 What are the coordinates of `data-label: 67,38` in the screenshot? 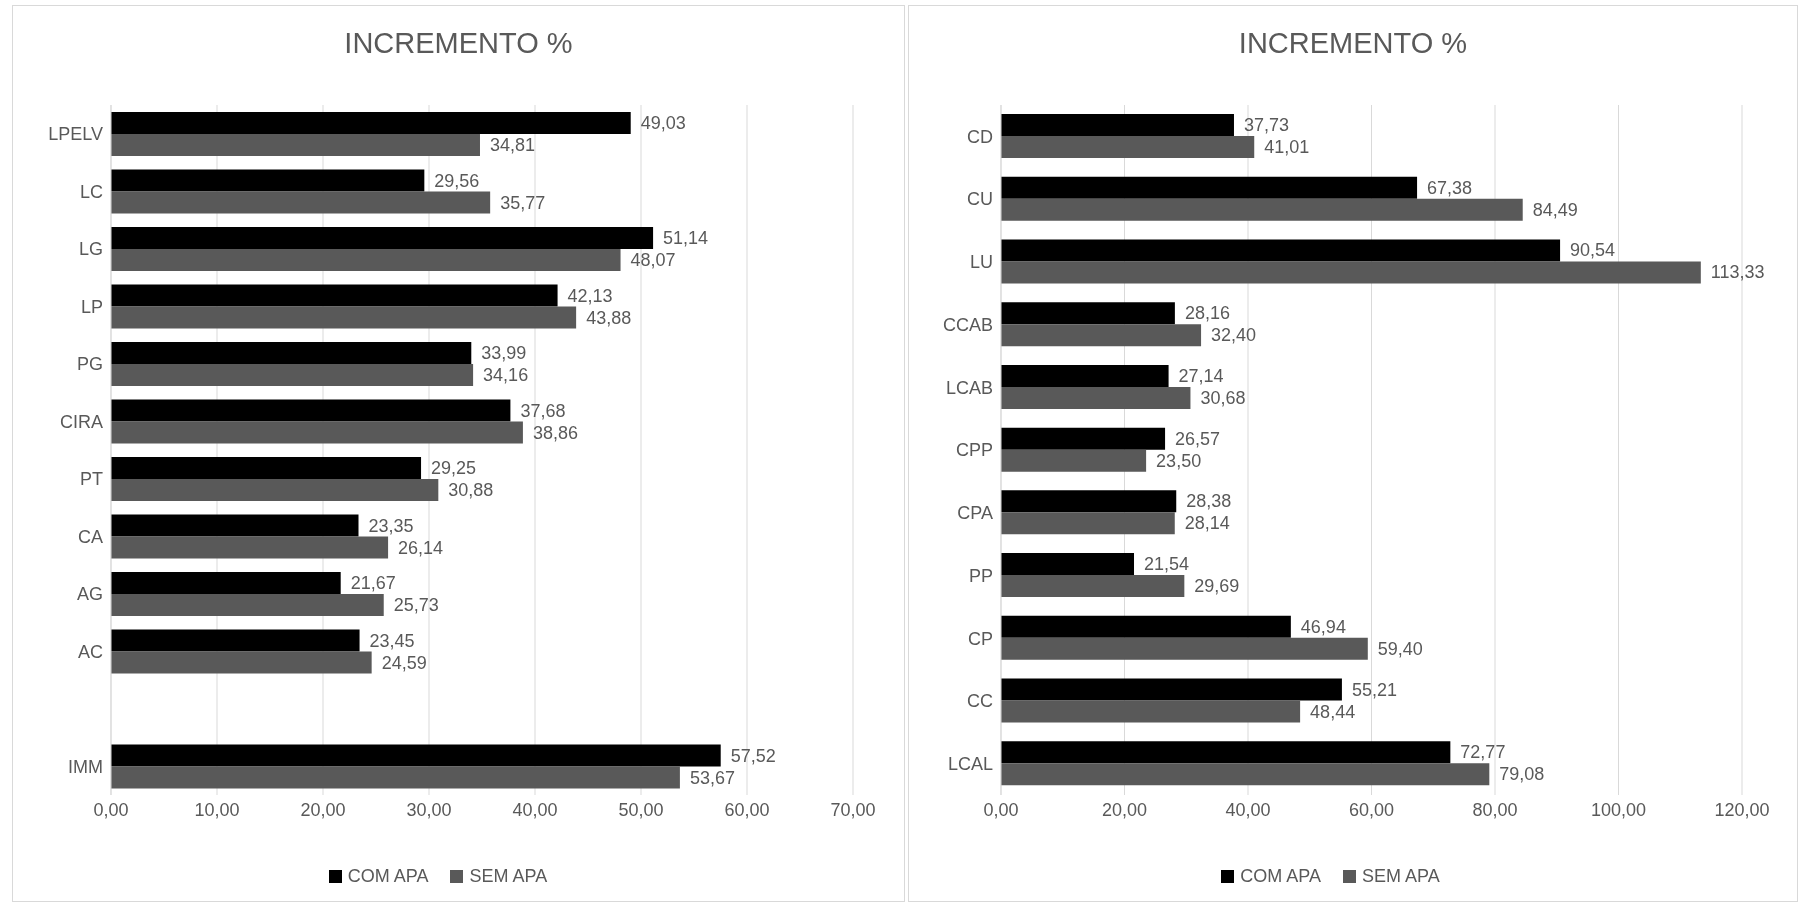 It's located at (1450, 187).